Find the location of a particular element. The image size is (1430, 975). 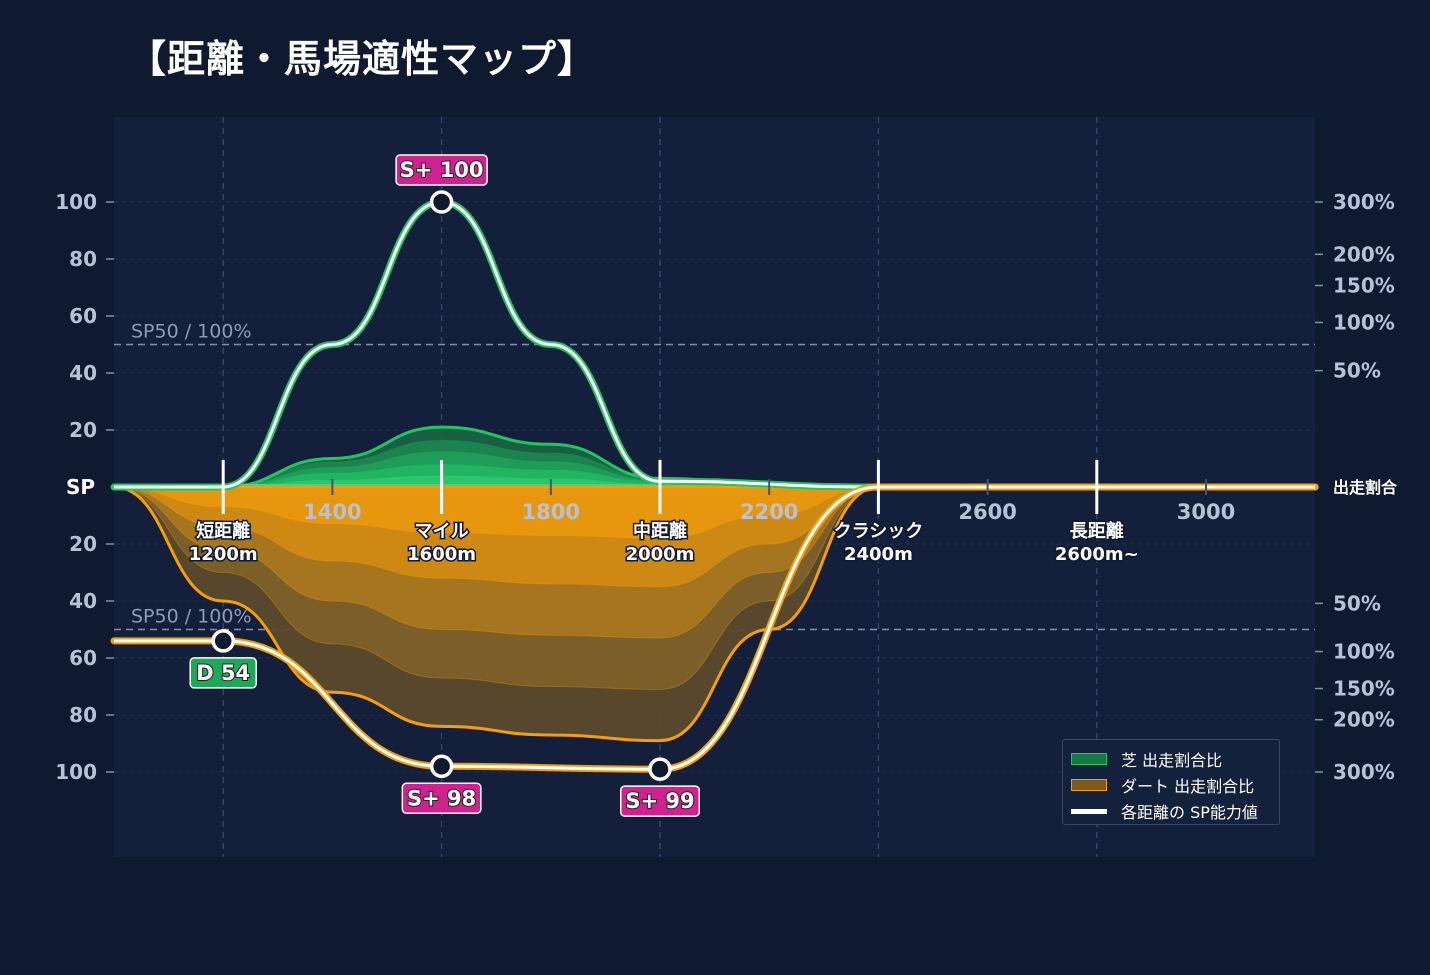

y-right-tick-label-dirt: 200% is located at coordinates (1364, 720).